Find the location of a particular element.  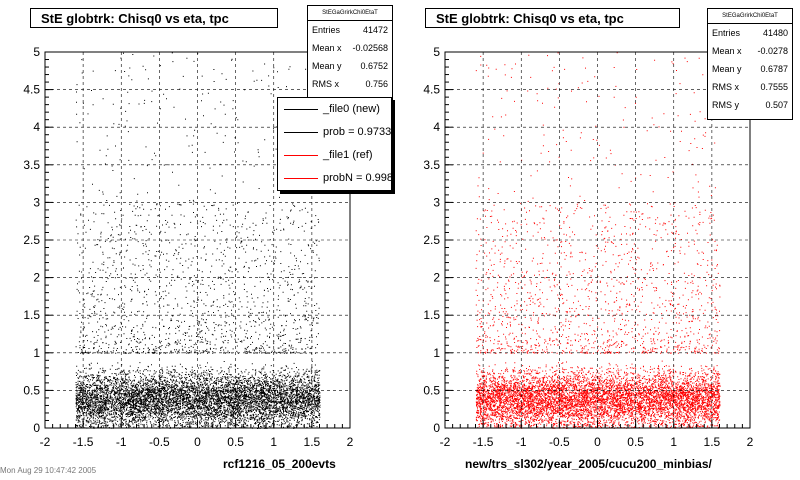

legend-line-file1 is located at coordinates (301, 155).